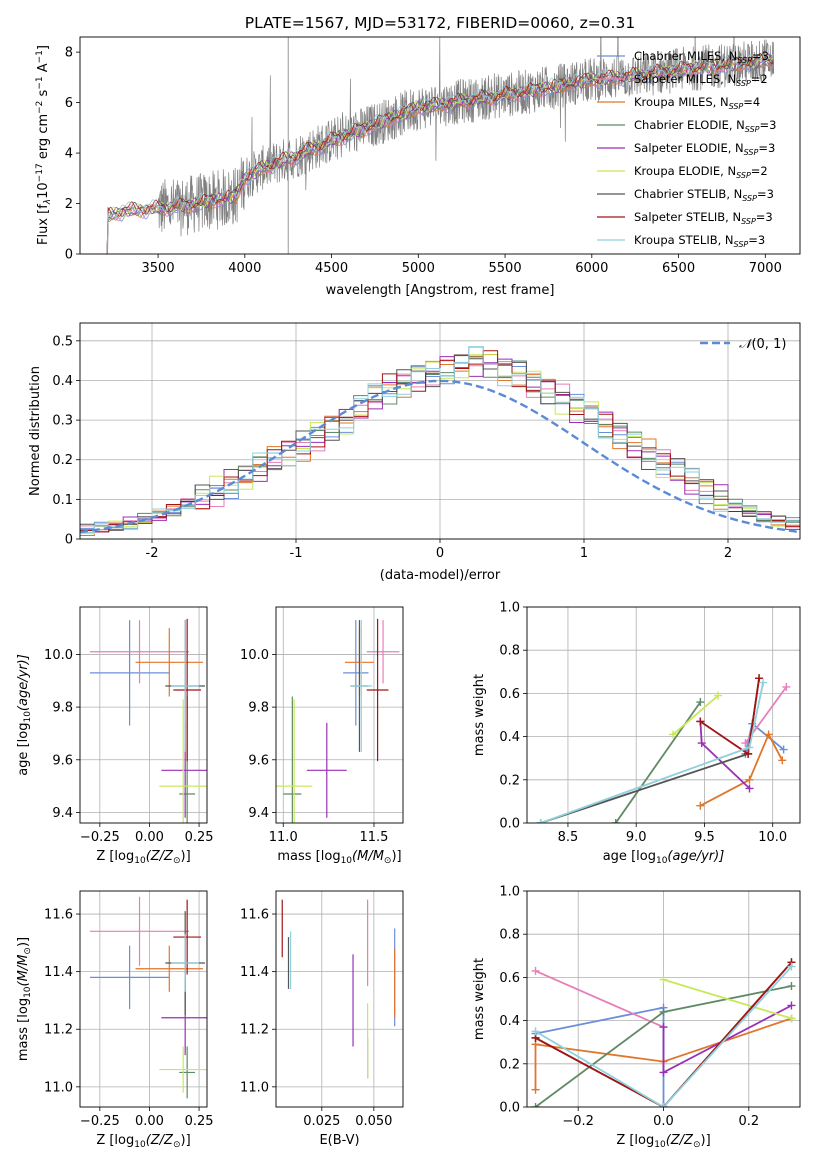 The width and height of the screenshot is (819, 1170). What do you see at coordinates (23, 1029) in the screenshot?
I see `label-part: mass [log` at bounding box center [23, 1029].